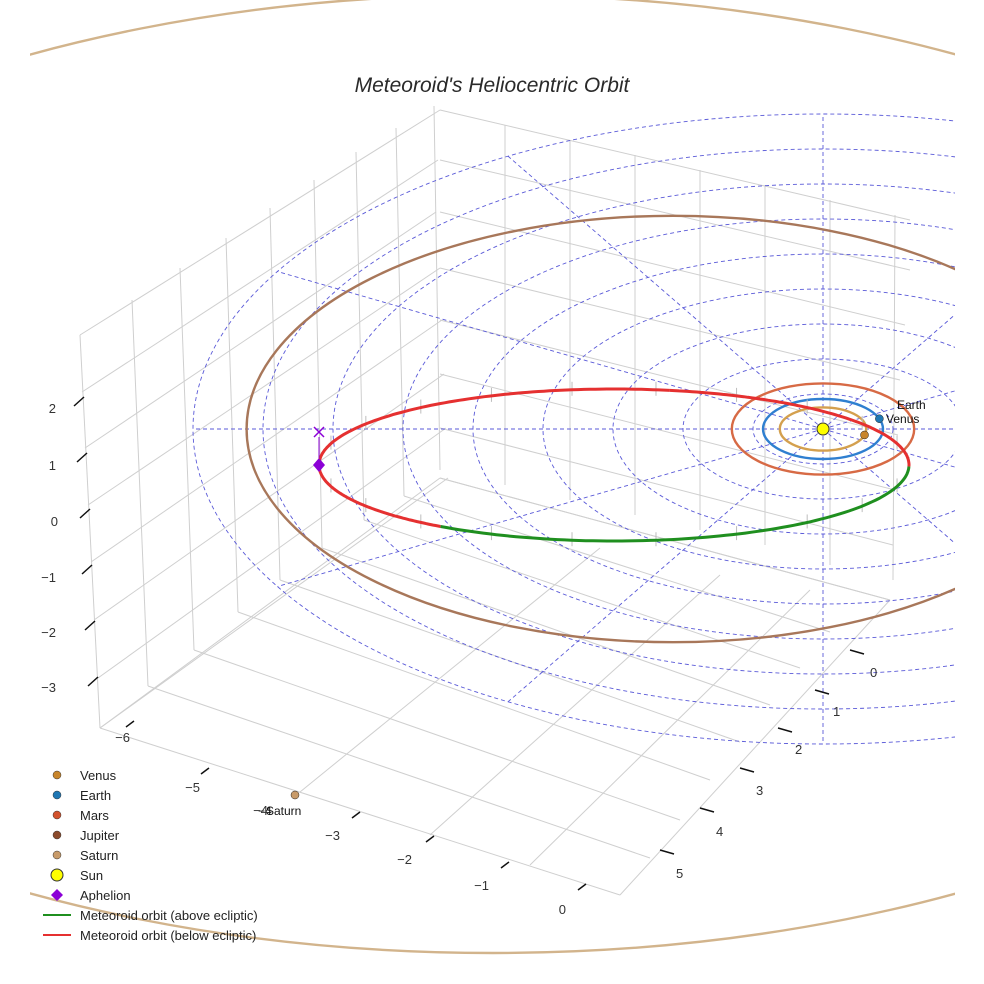  I want to click on legend-diamond, so click(57, 895).